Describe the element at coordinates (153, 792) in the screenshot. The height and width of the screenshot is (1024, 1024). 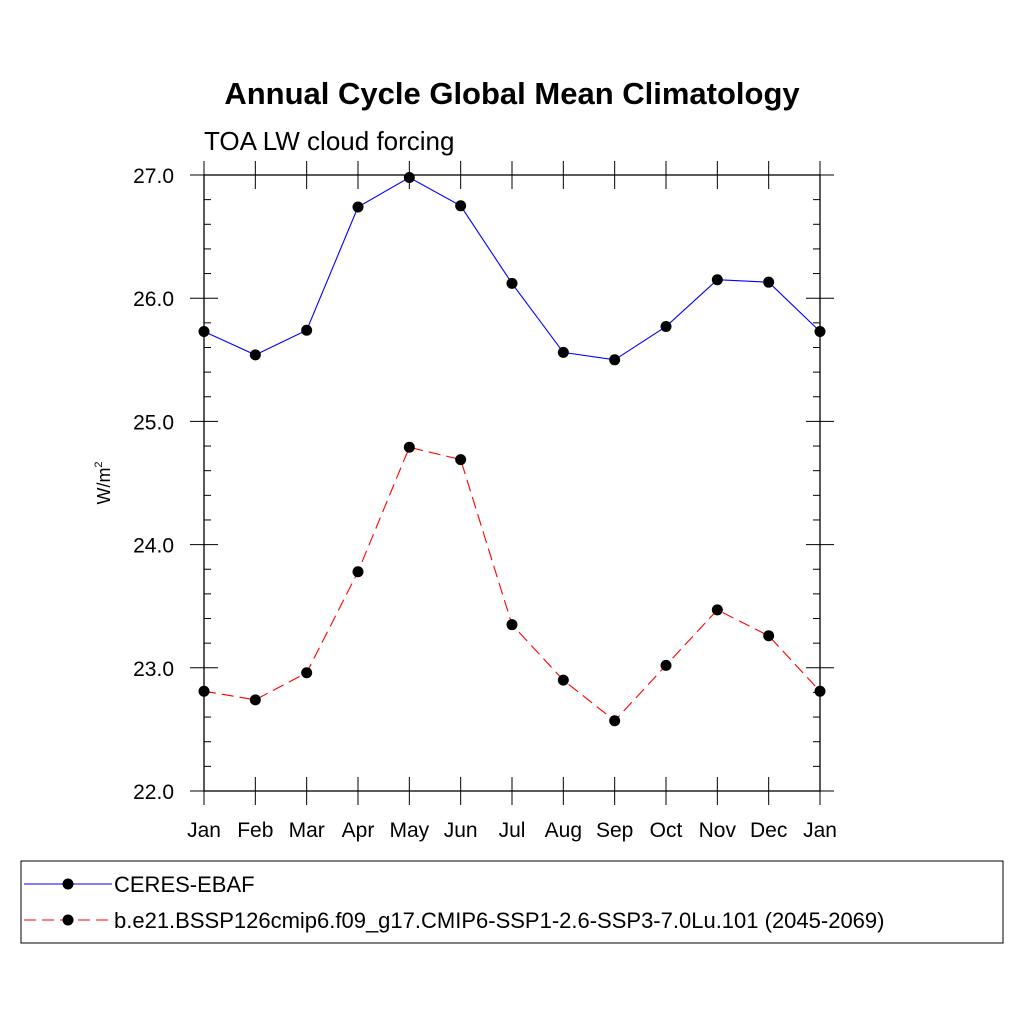
I see `y-tick-label: 22.0` at that location.